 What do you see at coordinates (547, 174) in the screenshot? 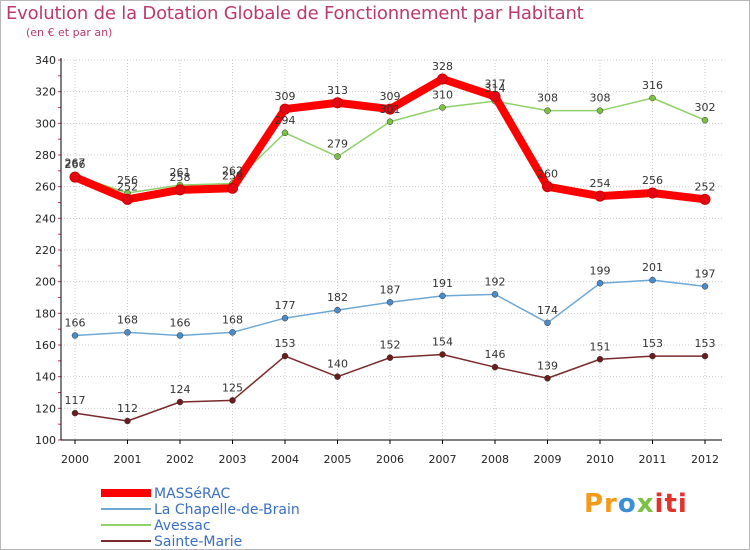
I see `data-label: 260` at bounding box center [547, 174].